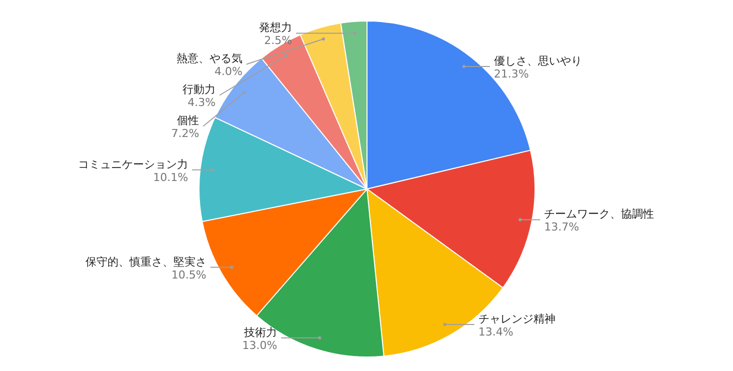 The image size is (733, 371). What do you see at coordinates (209, 59) in the screenshot?
I see `slice-label: 熱意、やる気` at bounding box center [209, 59].